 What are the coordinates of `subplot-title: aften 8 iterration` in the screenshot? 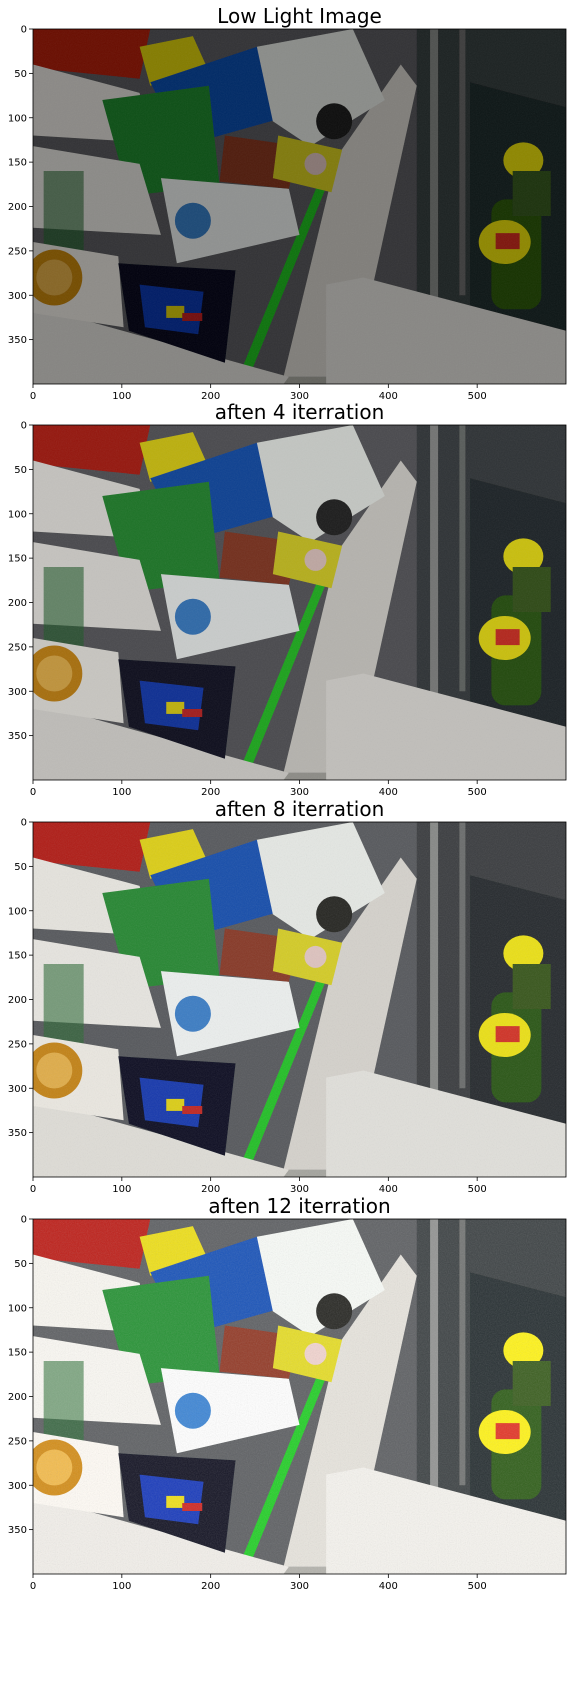 It's located at (299, 809).